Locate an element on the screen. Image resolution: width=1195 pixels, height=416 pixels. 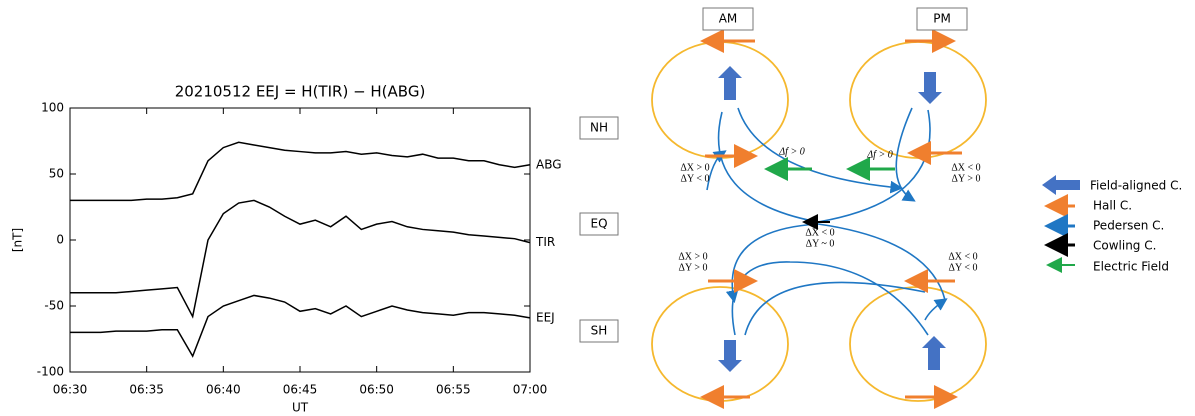
legend-label: Pedersen C. is located at coordinates (1128, 226).